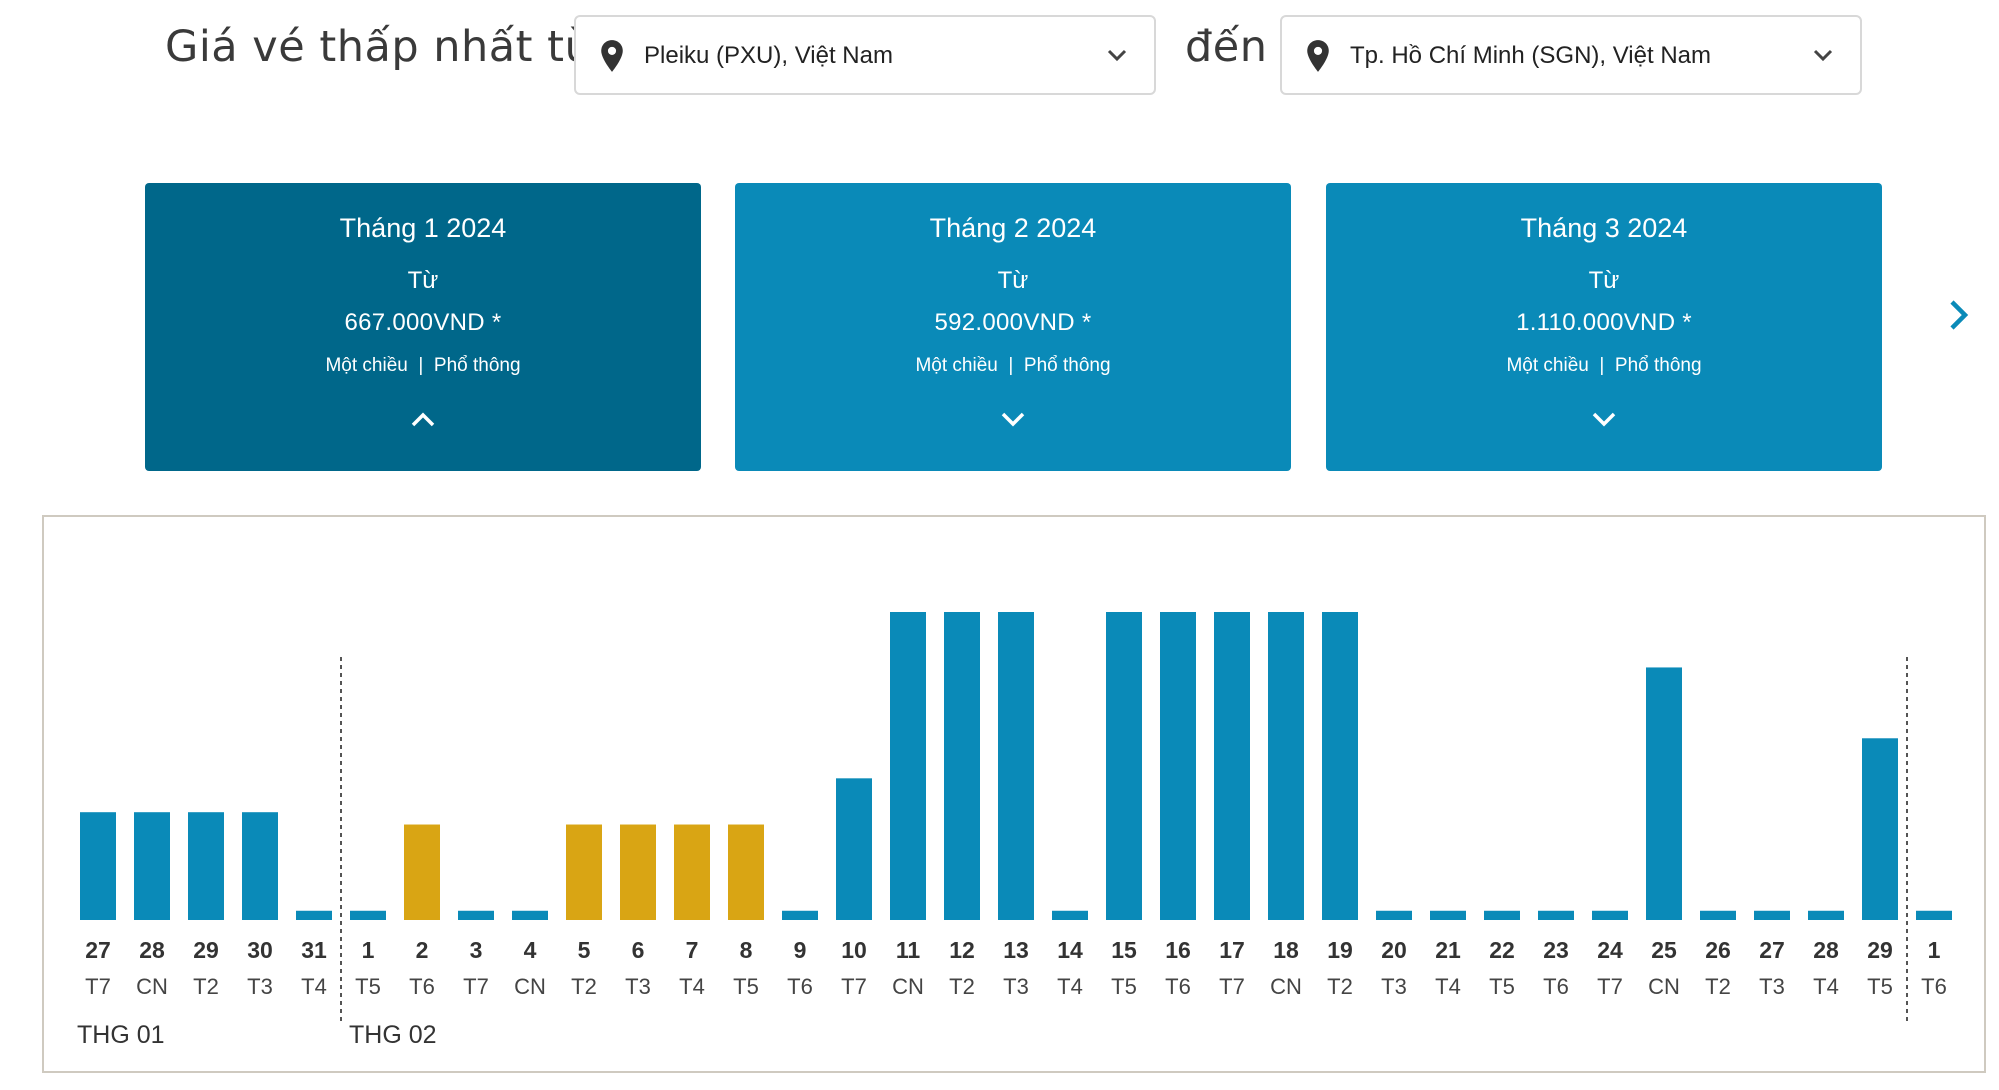 The height and width of the screenshot is (1090, 1999). What do you see at coordinates (1530, 55) in the screenshot?
I see `destination-value: Tp. Hồ Chí Minh (SGN), Việt Nam` at bounding box center [1530, 55].